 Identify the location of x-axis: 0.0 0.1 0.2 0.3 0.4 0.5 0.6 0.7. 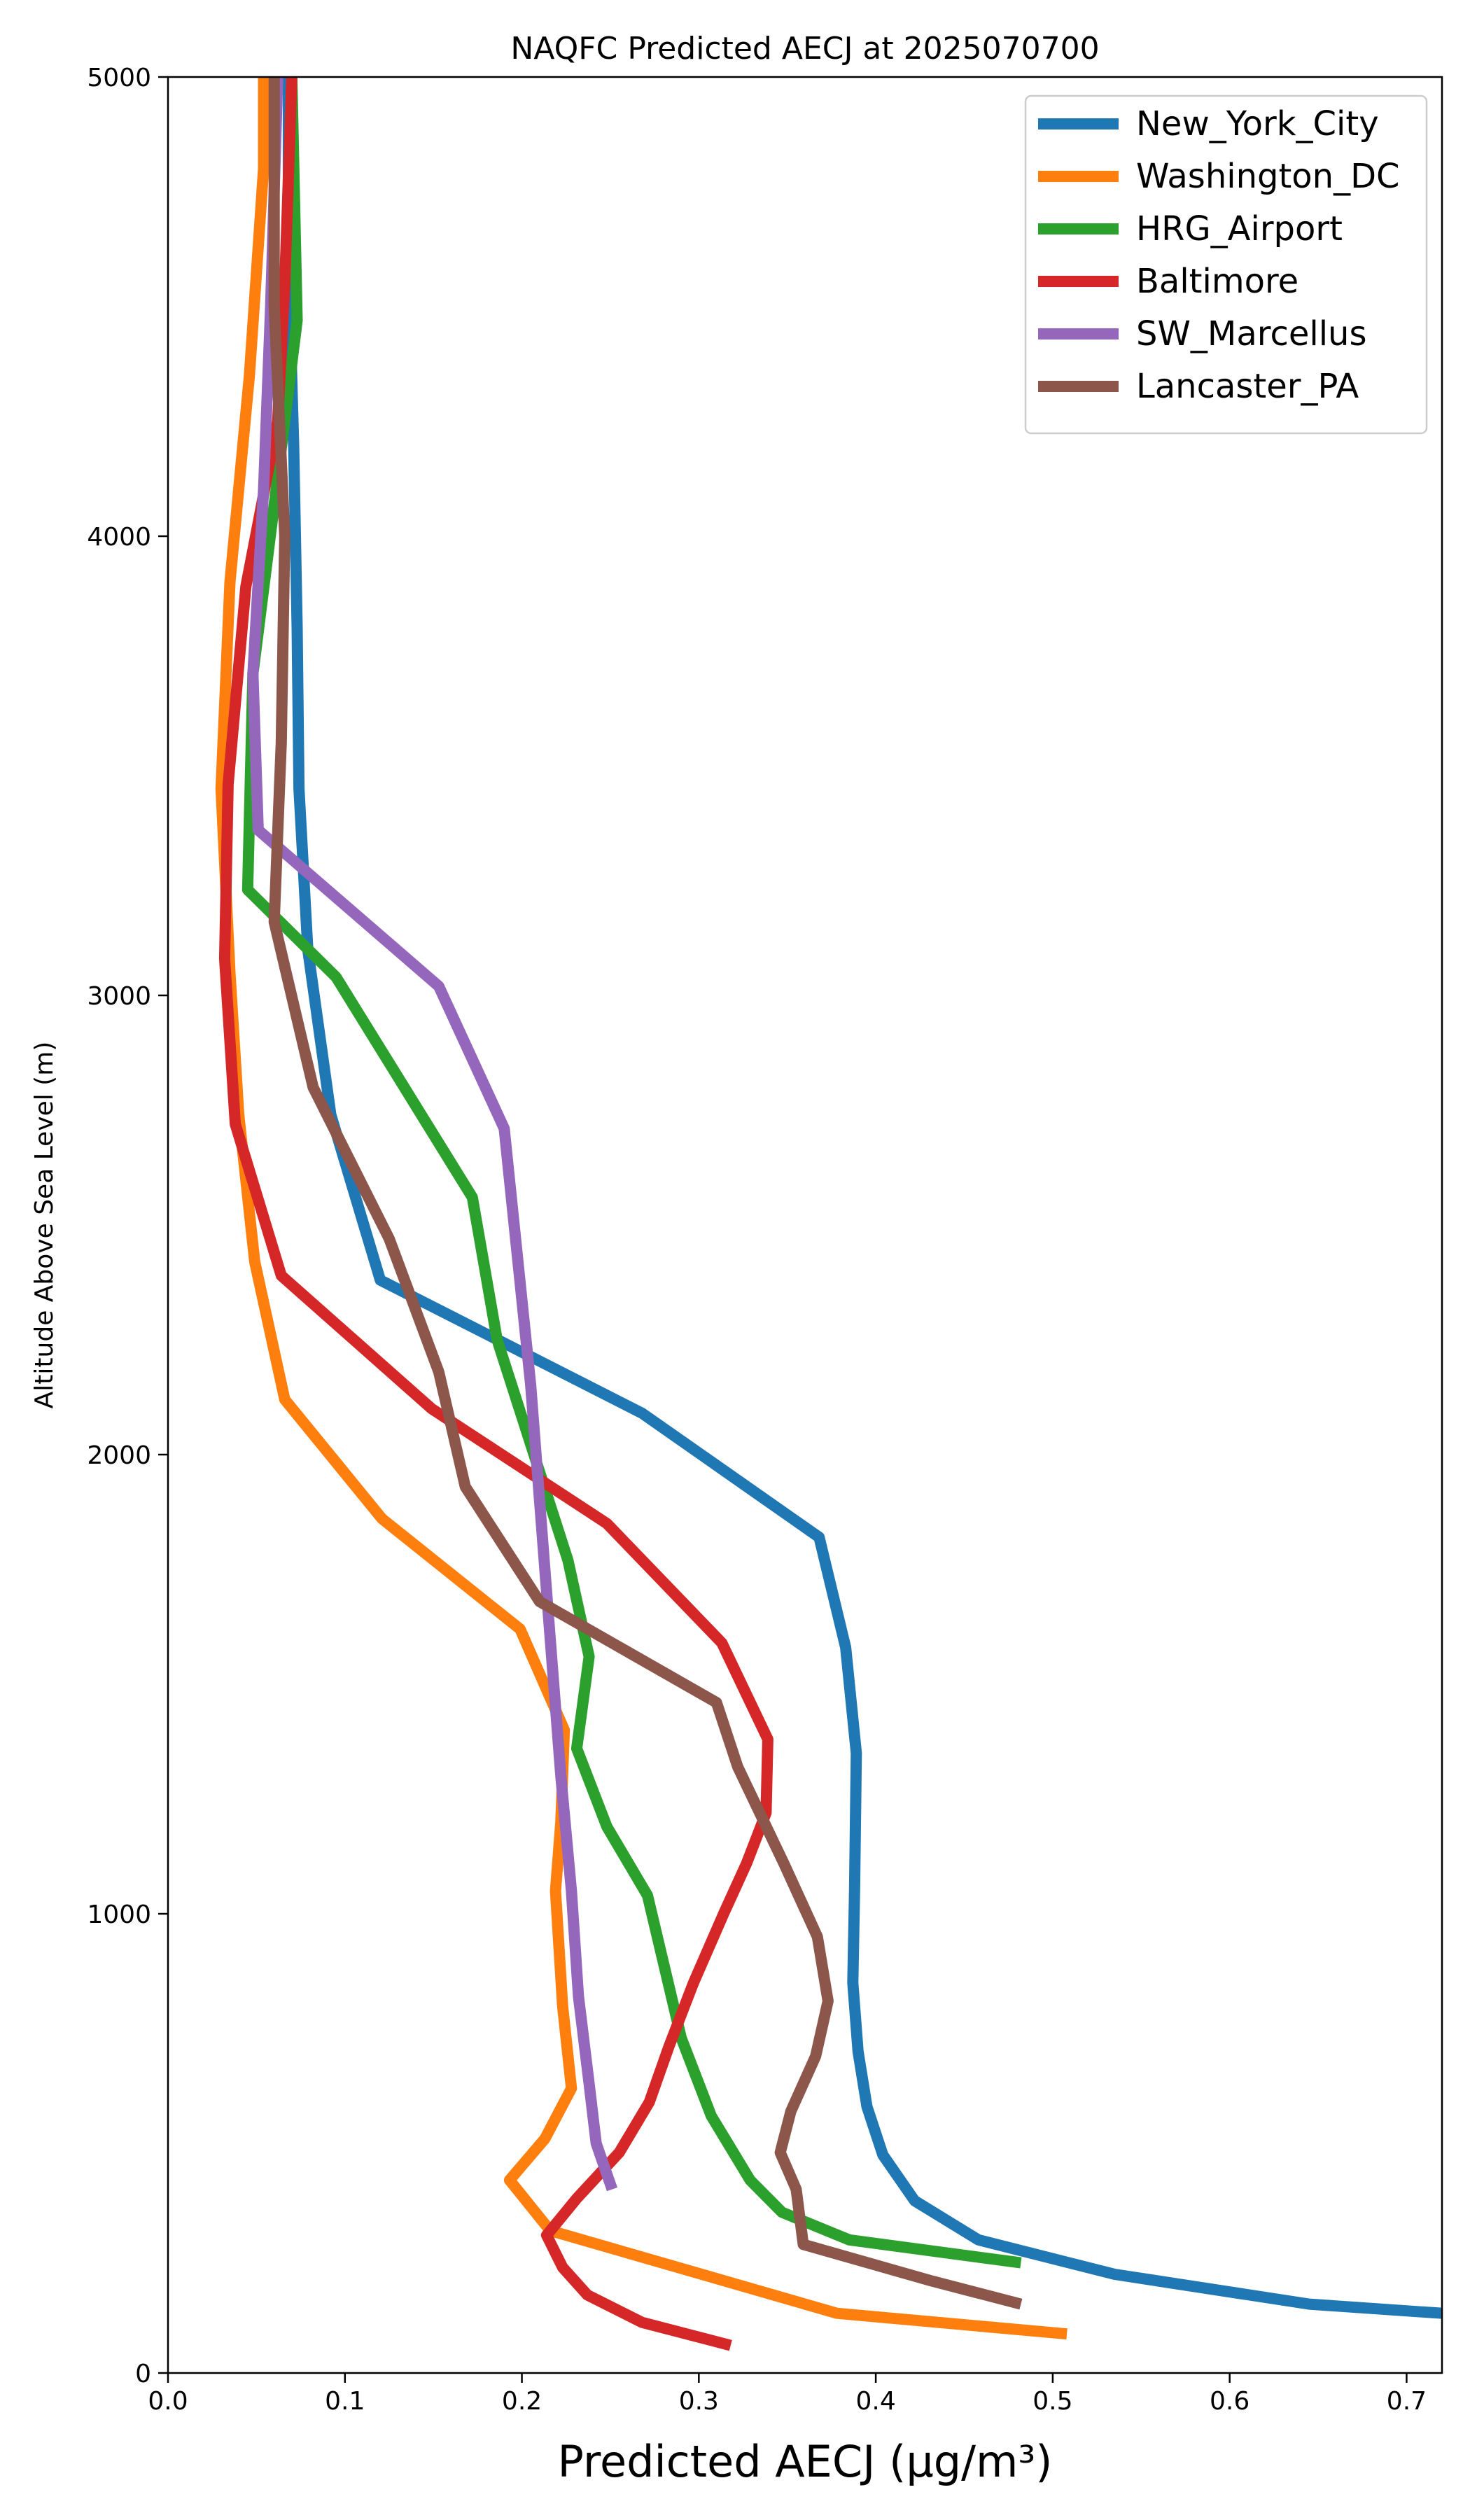
(787, 2394).